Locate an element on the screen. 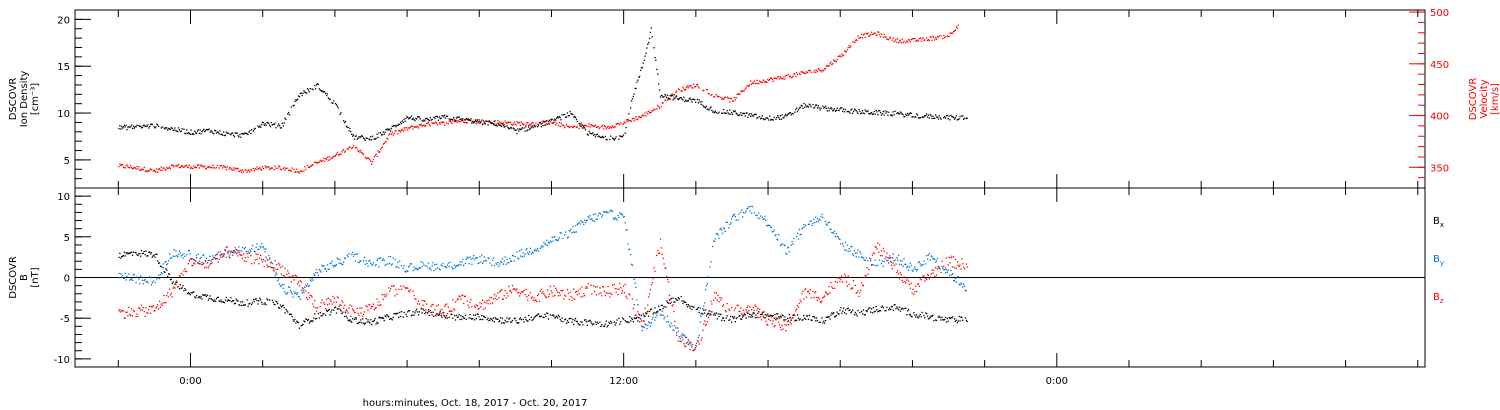  velocity-axis-label-line-1: Velocity is located at coordinates (1484, 98).